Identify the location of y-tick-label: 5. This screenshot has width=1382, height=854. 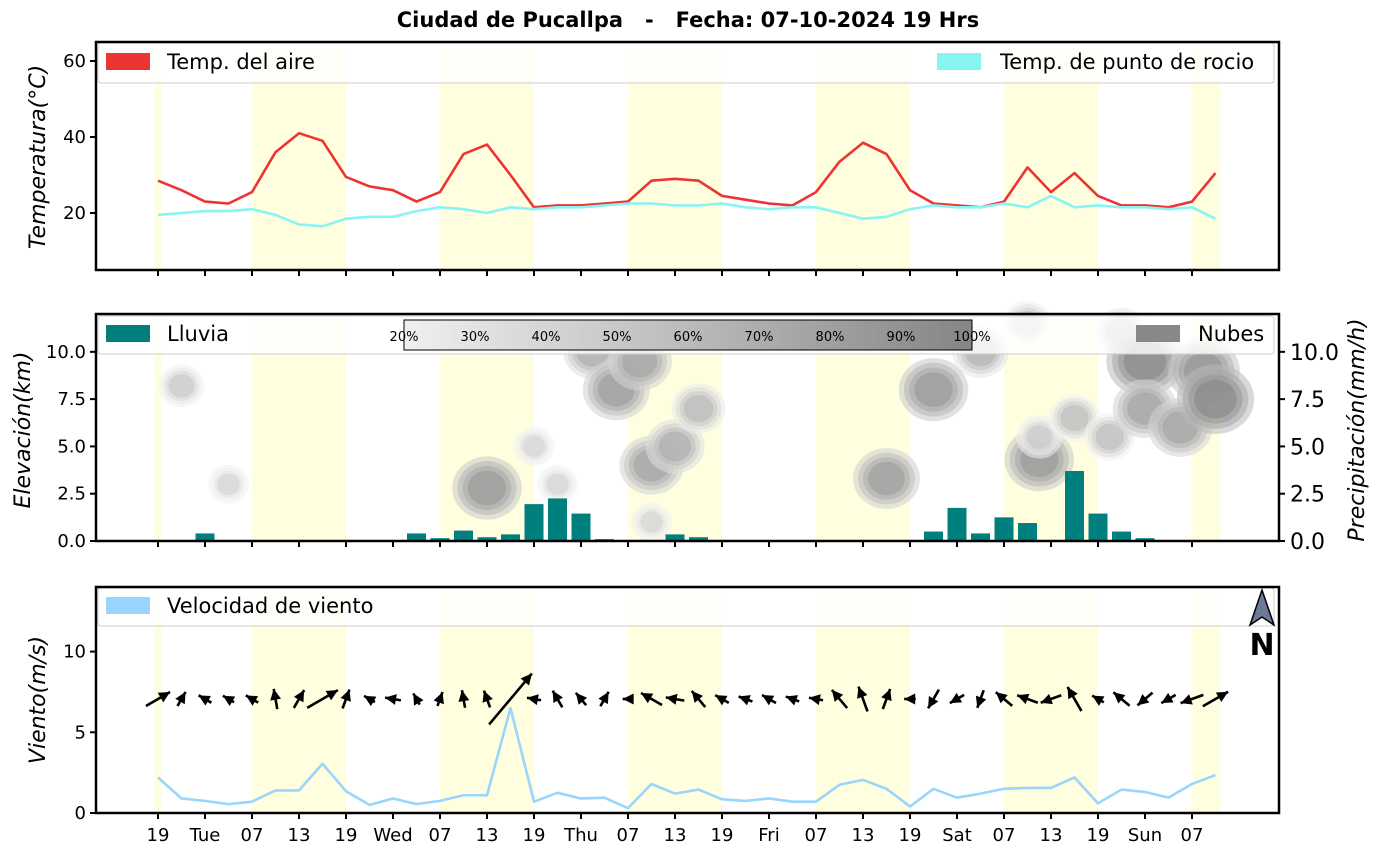
(80, 732).